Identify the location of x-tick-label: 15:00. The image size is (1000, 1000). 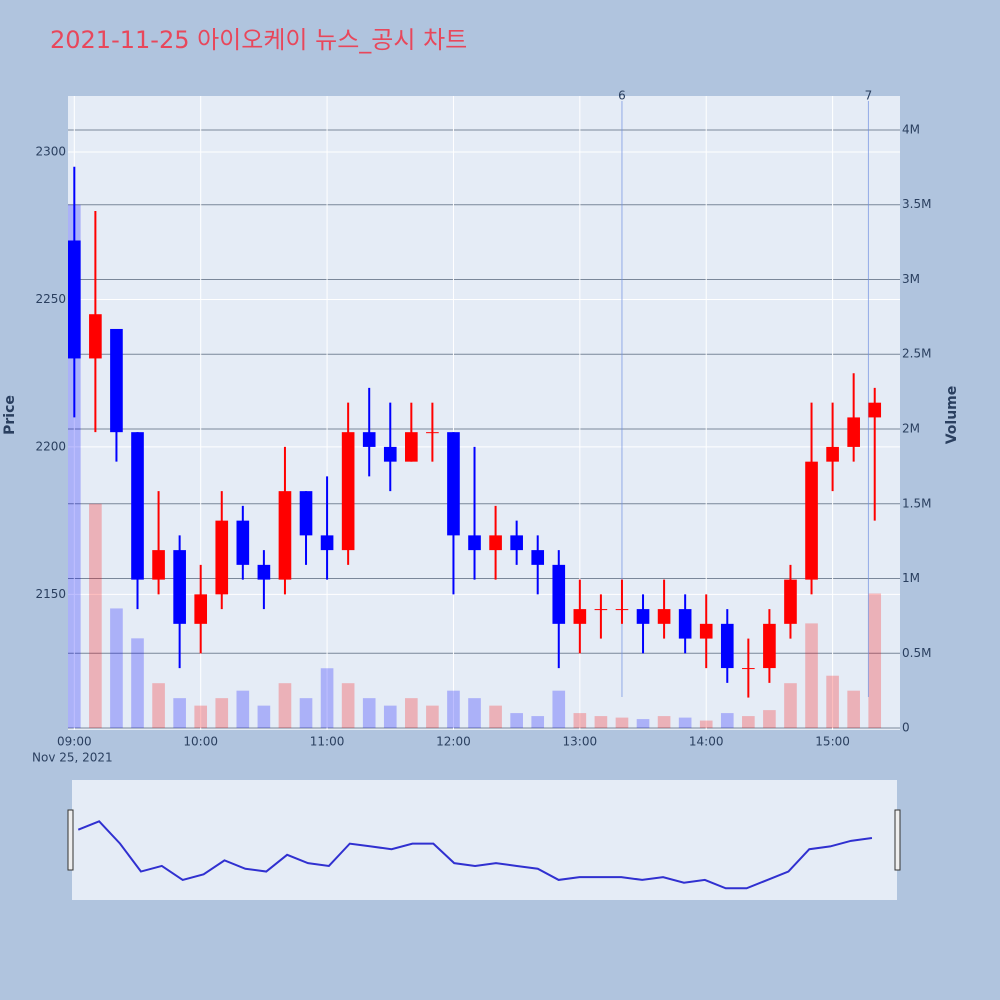
(832, 742).